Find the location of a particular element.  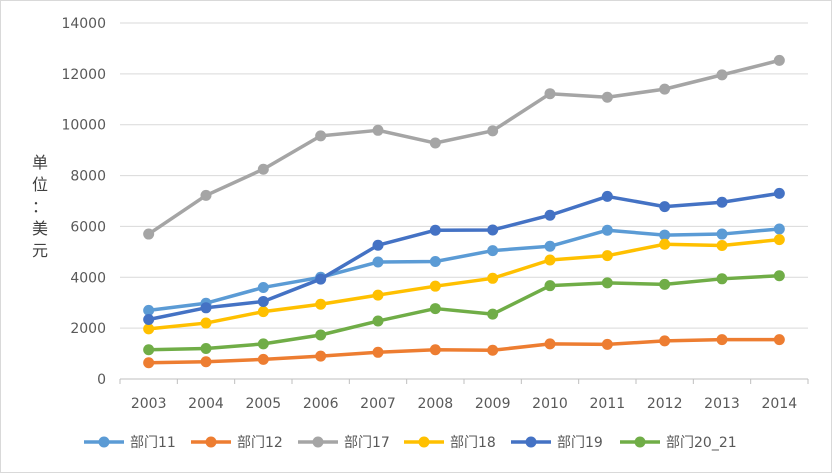

y-axis-label: 单位：美元 is located at coordinates (40, 206).